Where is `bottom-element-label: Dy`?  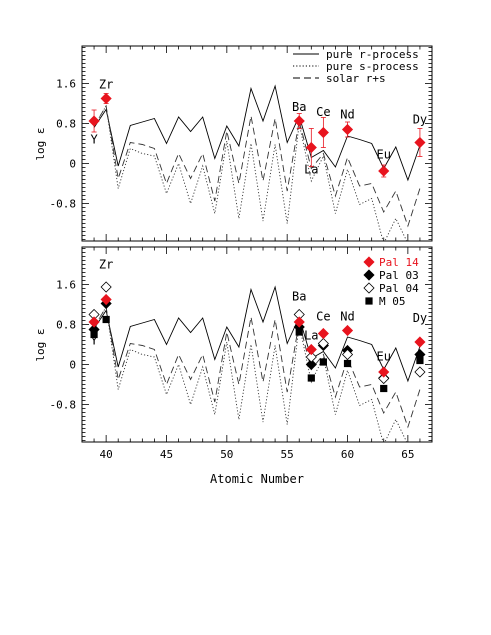
bottom-element-label: Dy is located at coordinates (420, 318).